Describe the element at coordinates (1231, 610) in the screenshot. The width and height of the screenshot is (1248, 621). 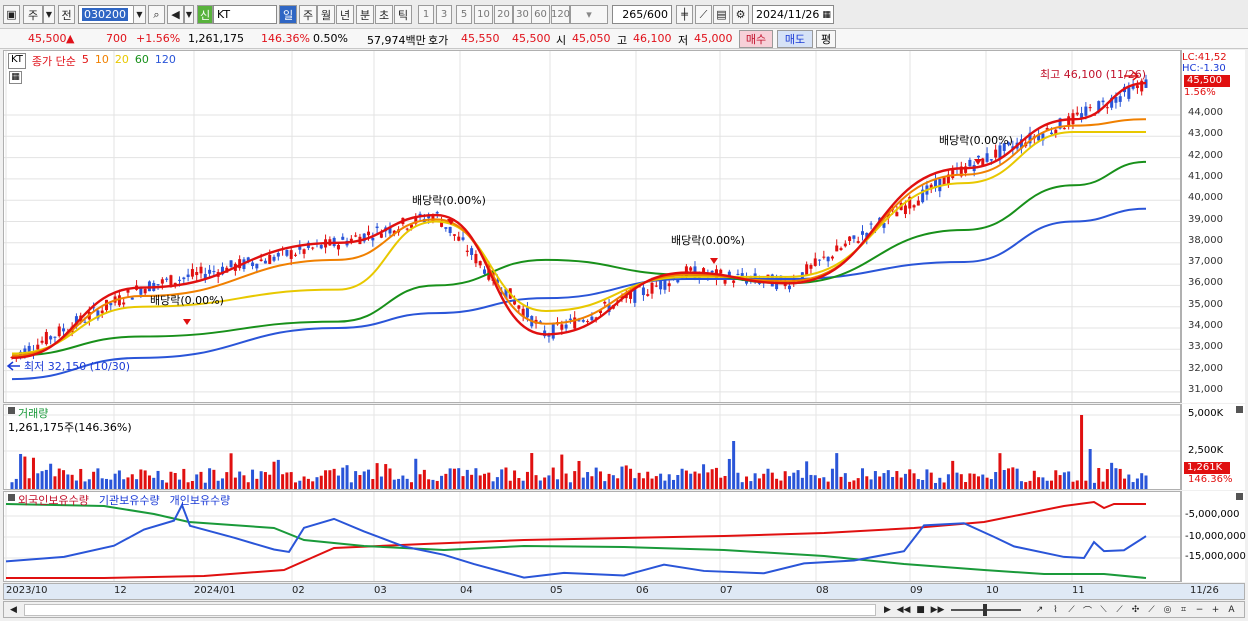
I see `font-size-icon: A` at that location.